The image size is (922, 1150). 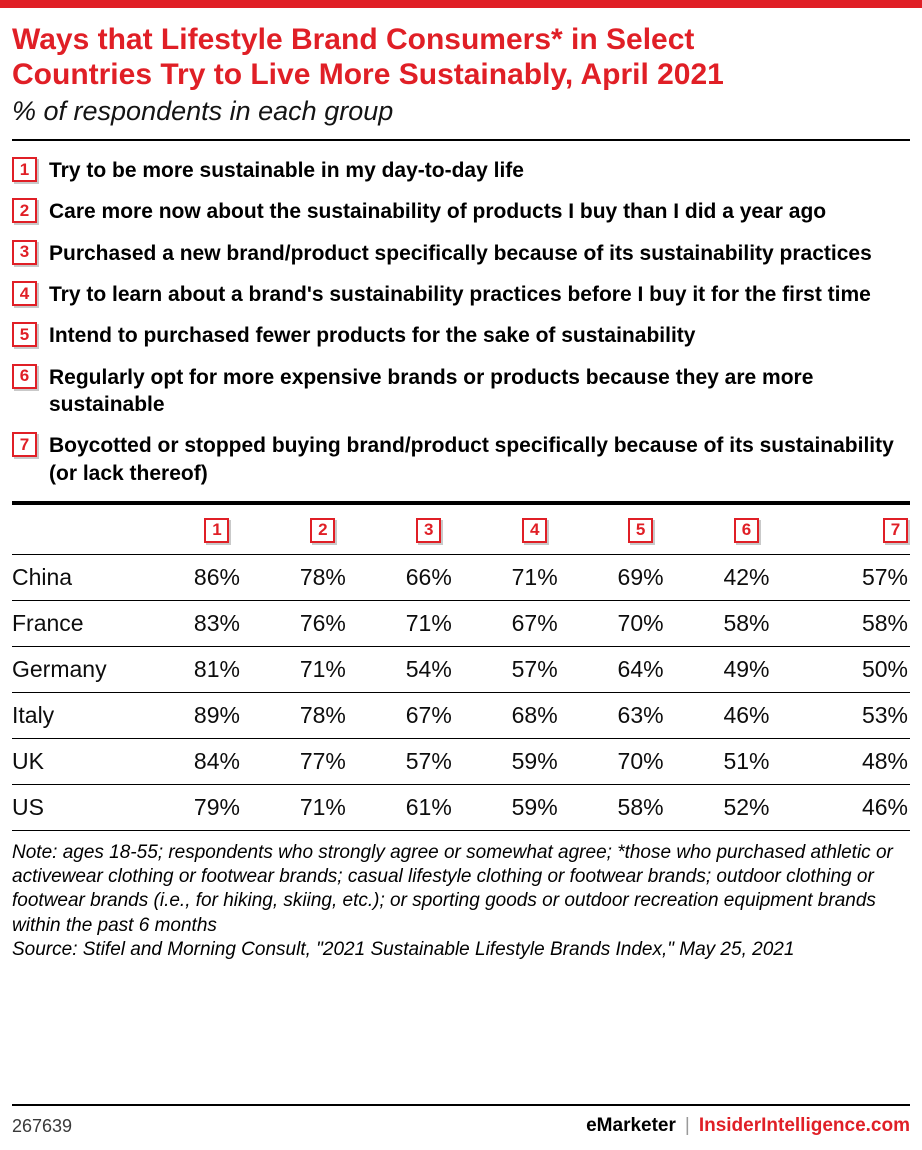 I want to click on table-header-row: 1 2 3 4 5 6 7, so click(x=461, y=528).